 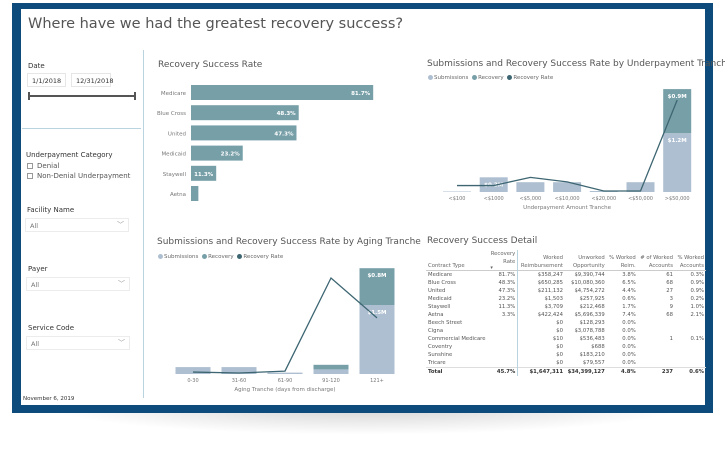 I want to click on tick-label: 121+, so click(x=377, y=381).